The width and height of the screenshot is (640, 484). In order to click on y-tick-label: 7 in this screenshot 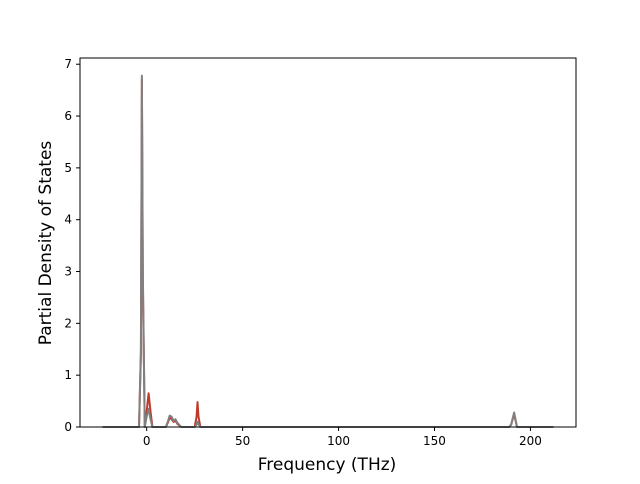, I will do `click(68, 64)`.